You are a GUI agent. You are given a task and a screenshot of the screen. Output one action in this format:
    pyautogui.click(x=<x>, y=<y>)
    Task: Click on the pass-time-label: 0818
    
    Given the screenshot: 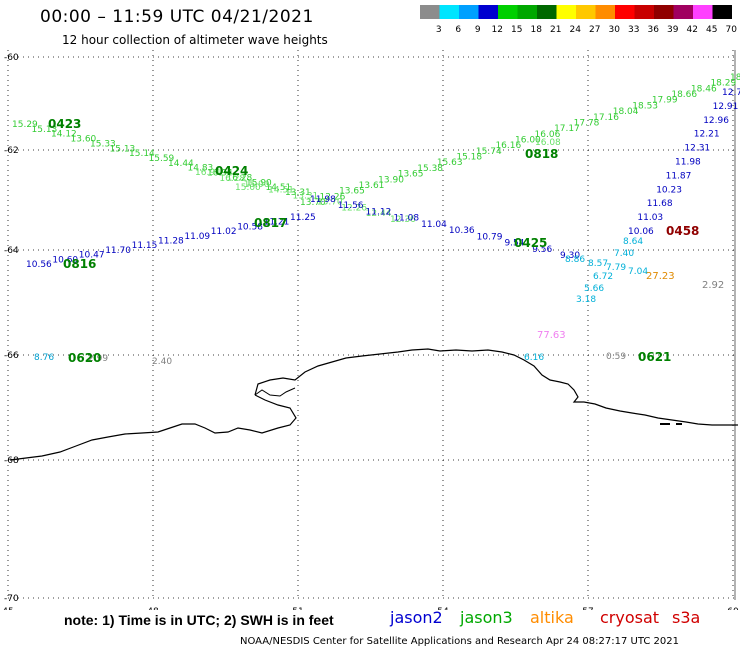 What is the action you would take?
    pyautogui.click(x=541, y=154)
    